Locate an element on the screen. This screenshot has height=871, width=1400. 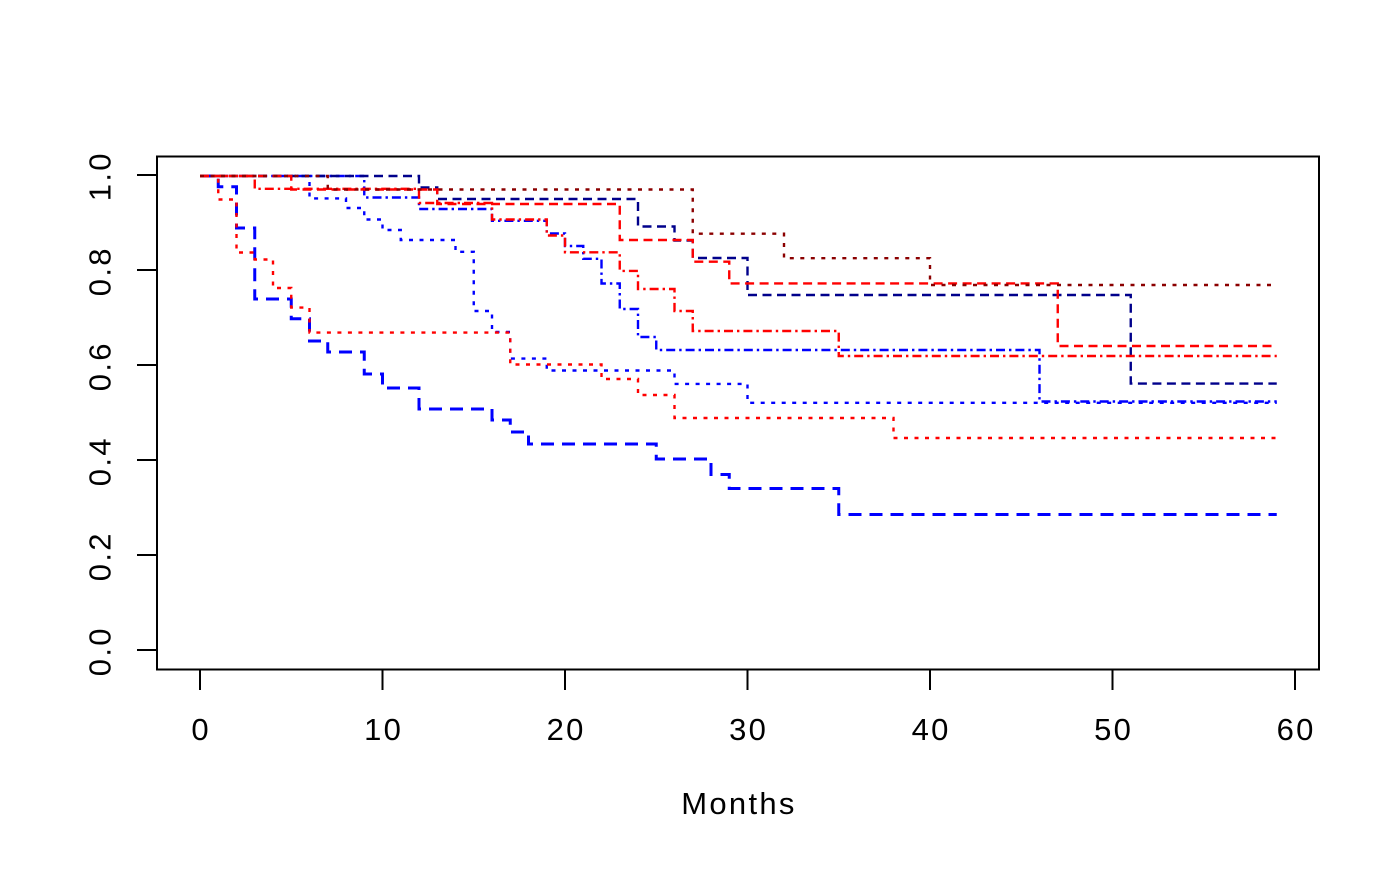
svg-text: 30 is located at coordinates (748, 729).